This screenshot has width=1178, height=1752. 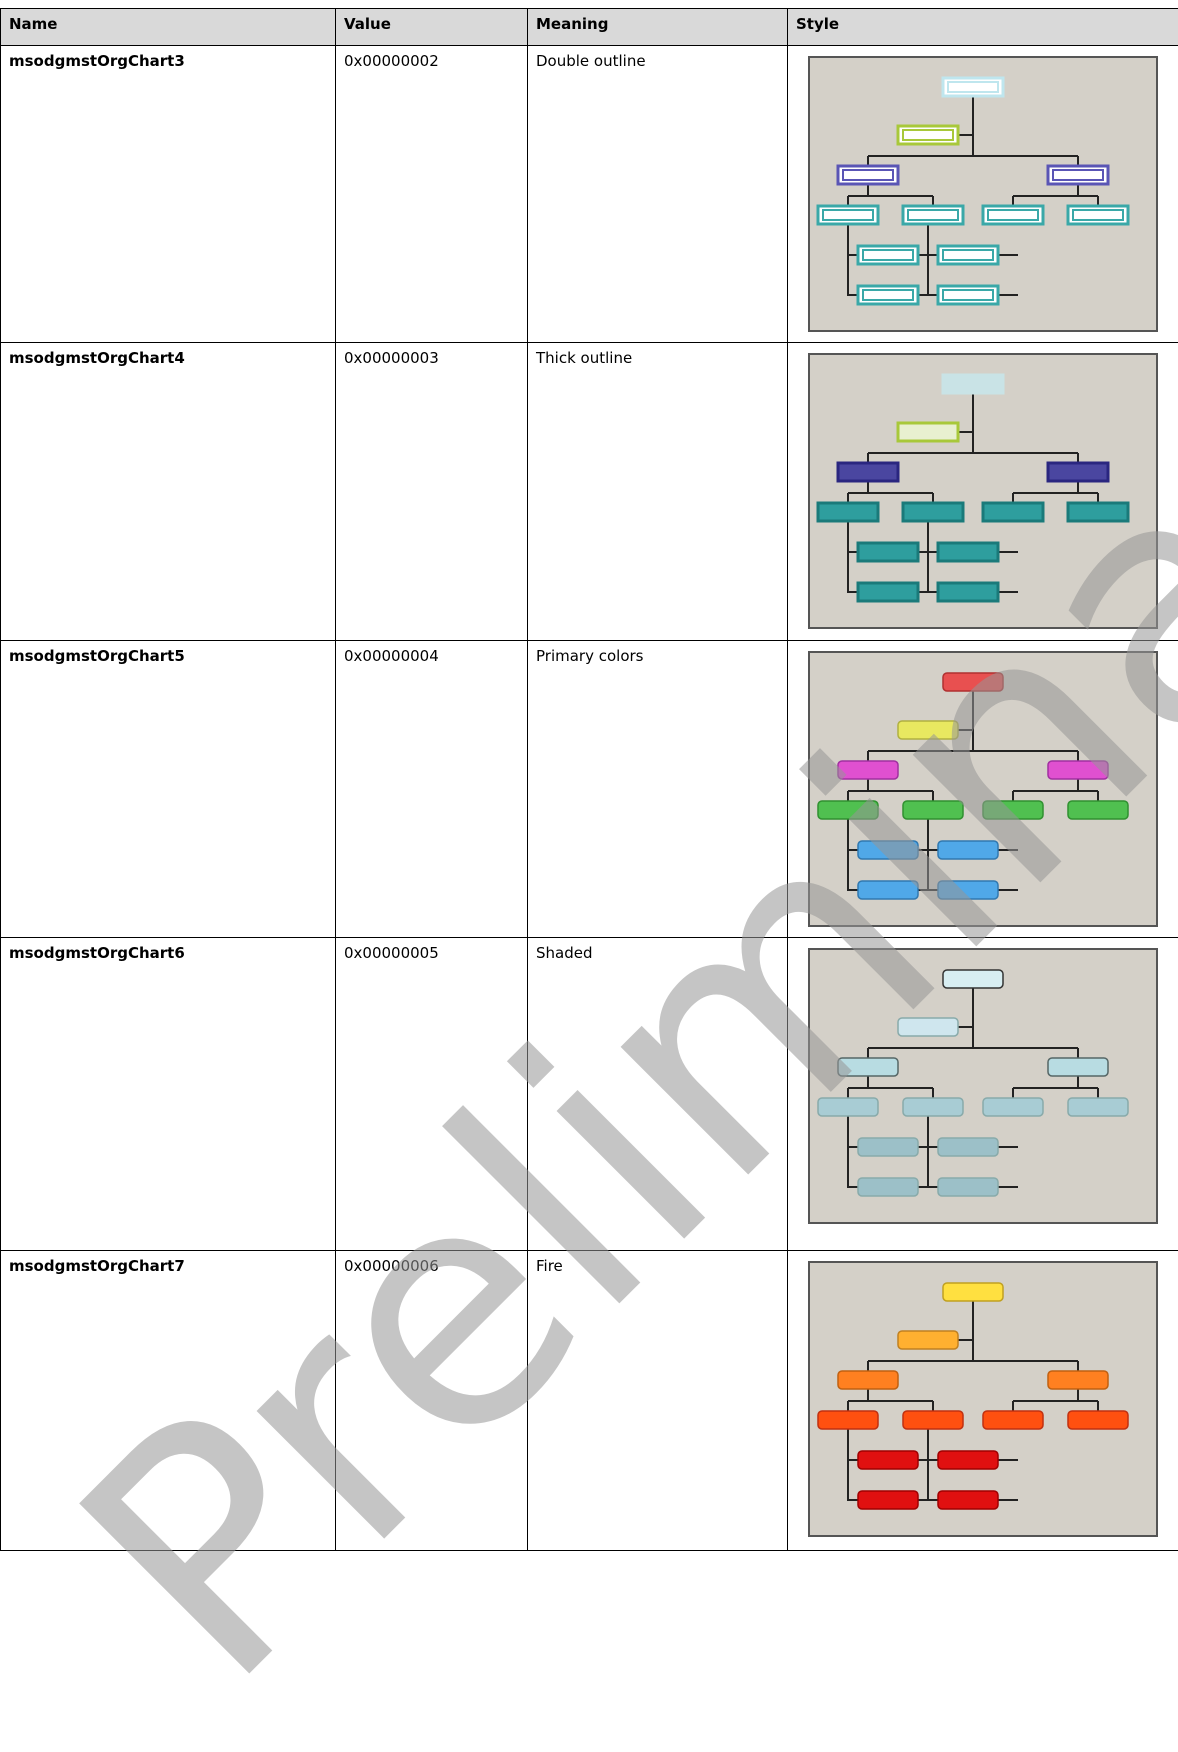 What do you see at coordinates (658, 492) in the screenshot?
I see `meaning-cell: Thick outline` at bounding box center [658, 492].